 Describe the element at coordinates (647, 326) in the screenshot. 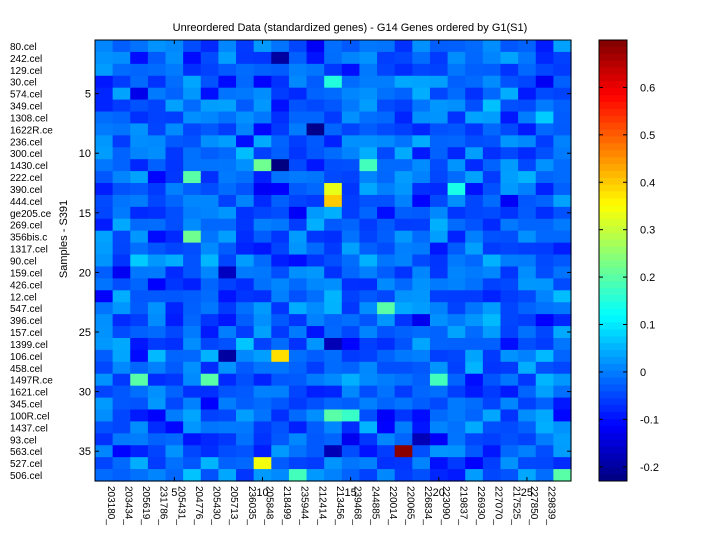

I see `colorbar-tick-label: 0.1` at that location.